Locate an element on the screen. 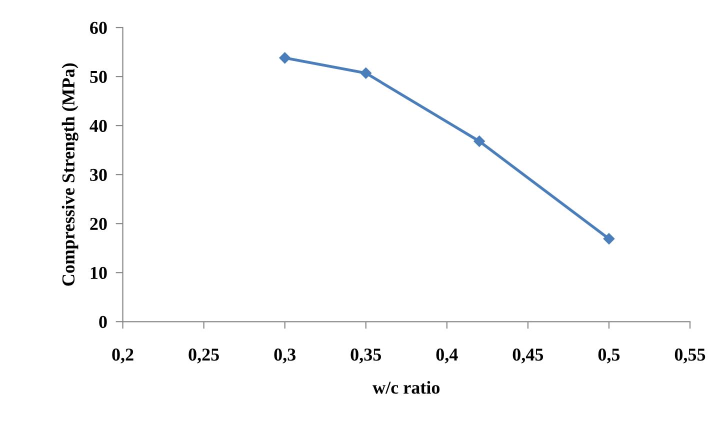 This screenshot has width=718, height=437. x-tick-label: 0,3 is located at coordinates (285, 356).